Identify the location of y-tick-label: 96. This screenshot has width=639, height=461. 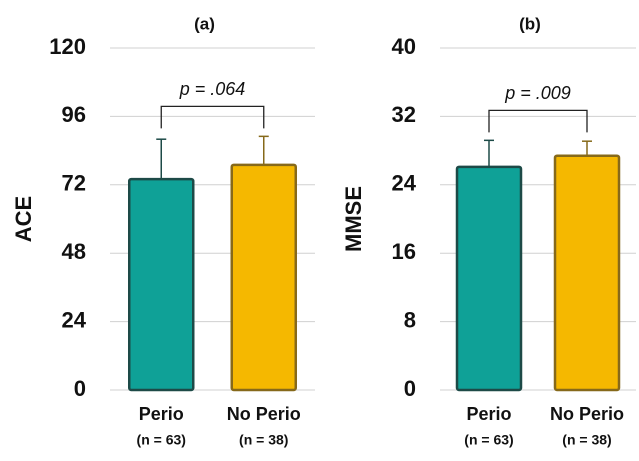
(74, 114).